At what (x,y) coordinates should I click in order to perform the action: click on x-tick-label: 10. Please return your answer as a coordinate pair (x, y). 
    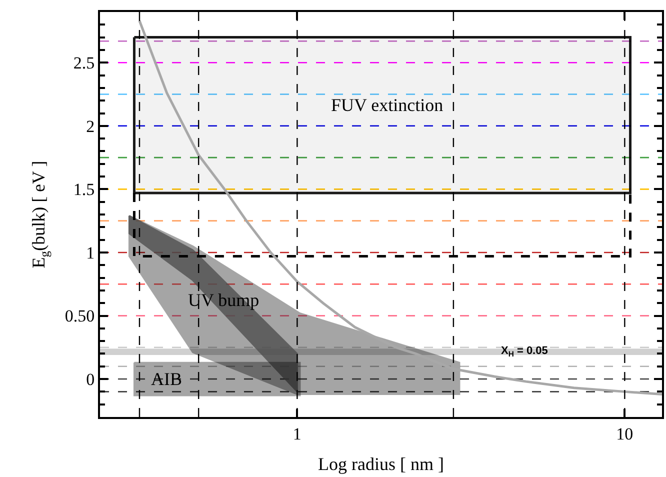
    Looking at the image, I should click on (625, 434).